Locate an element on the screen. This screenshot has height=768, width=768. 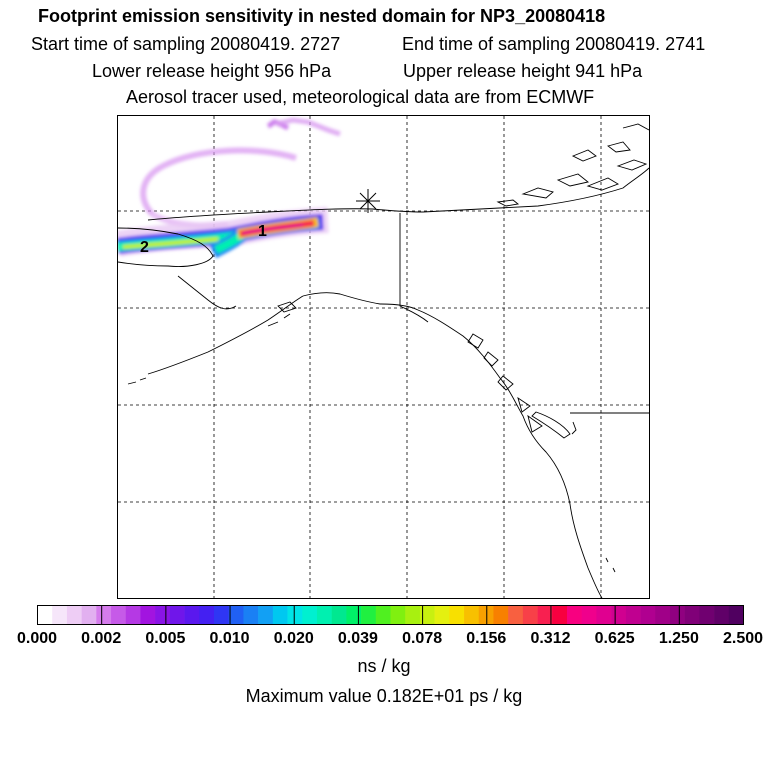
colorbar-unit: ns / kg is located at coordinates (384, 666).